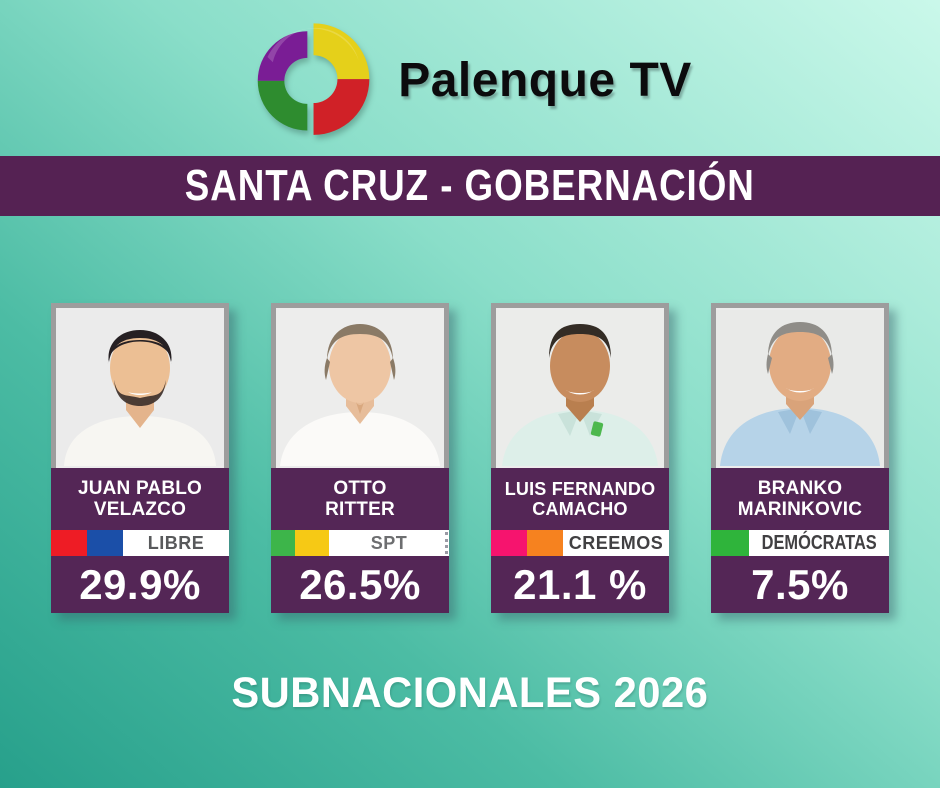 The height and width of the screenshot is (788, 940). I want to click on logo-quadrant-yellow, so click(341, 51).